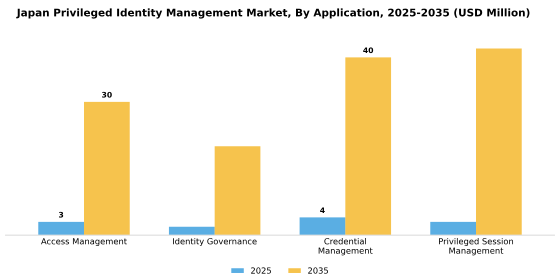  What do you see at coordinates (345, 247) in the screenshot?
I see `x-tick-label: Credential Management` at bounding box center [345, 247].